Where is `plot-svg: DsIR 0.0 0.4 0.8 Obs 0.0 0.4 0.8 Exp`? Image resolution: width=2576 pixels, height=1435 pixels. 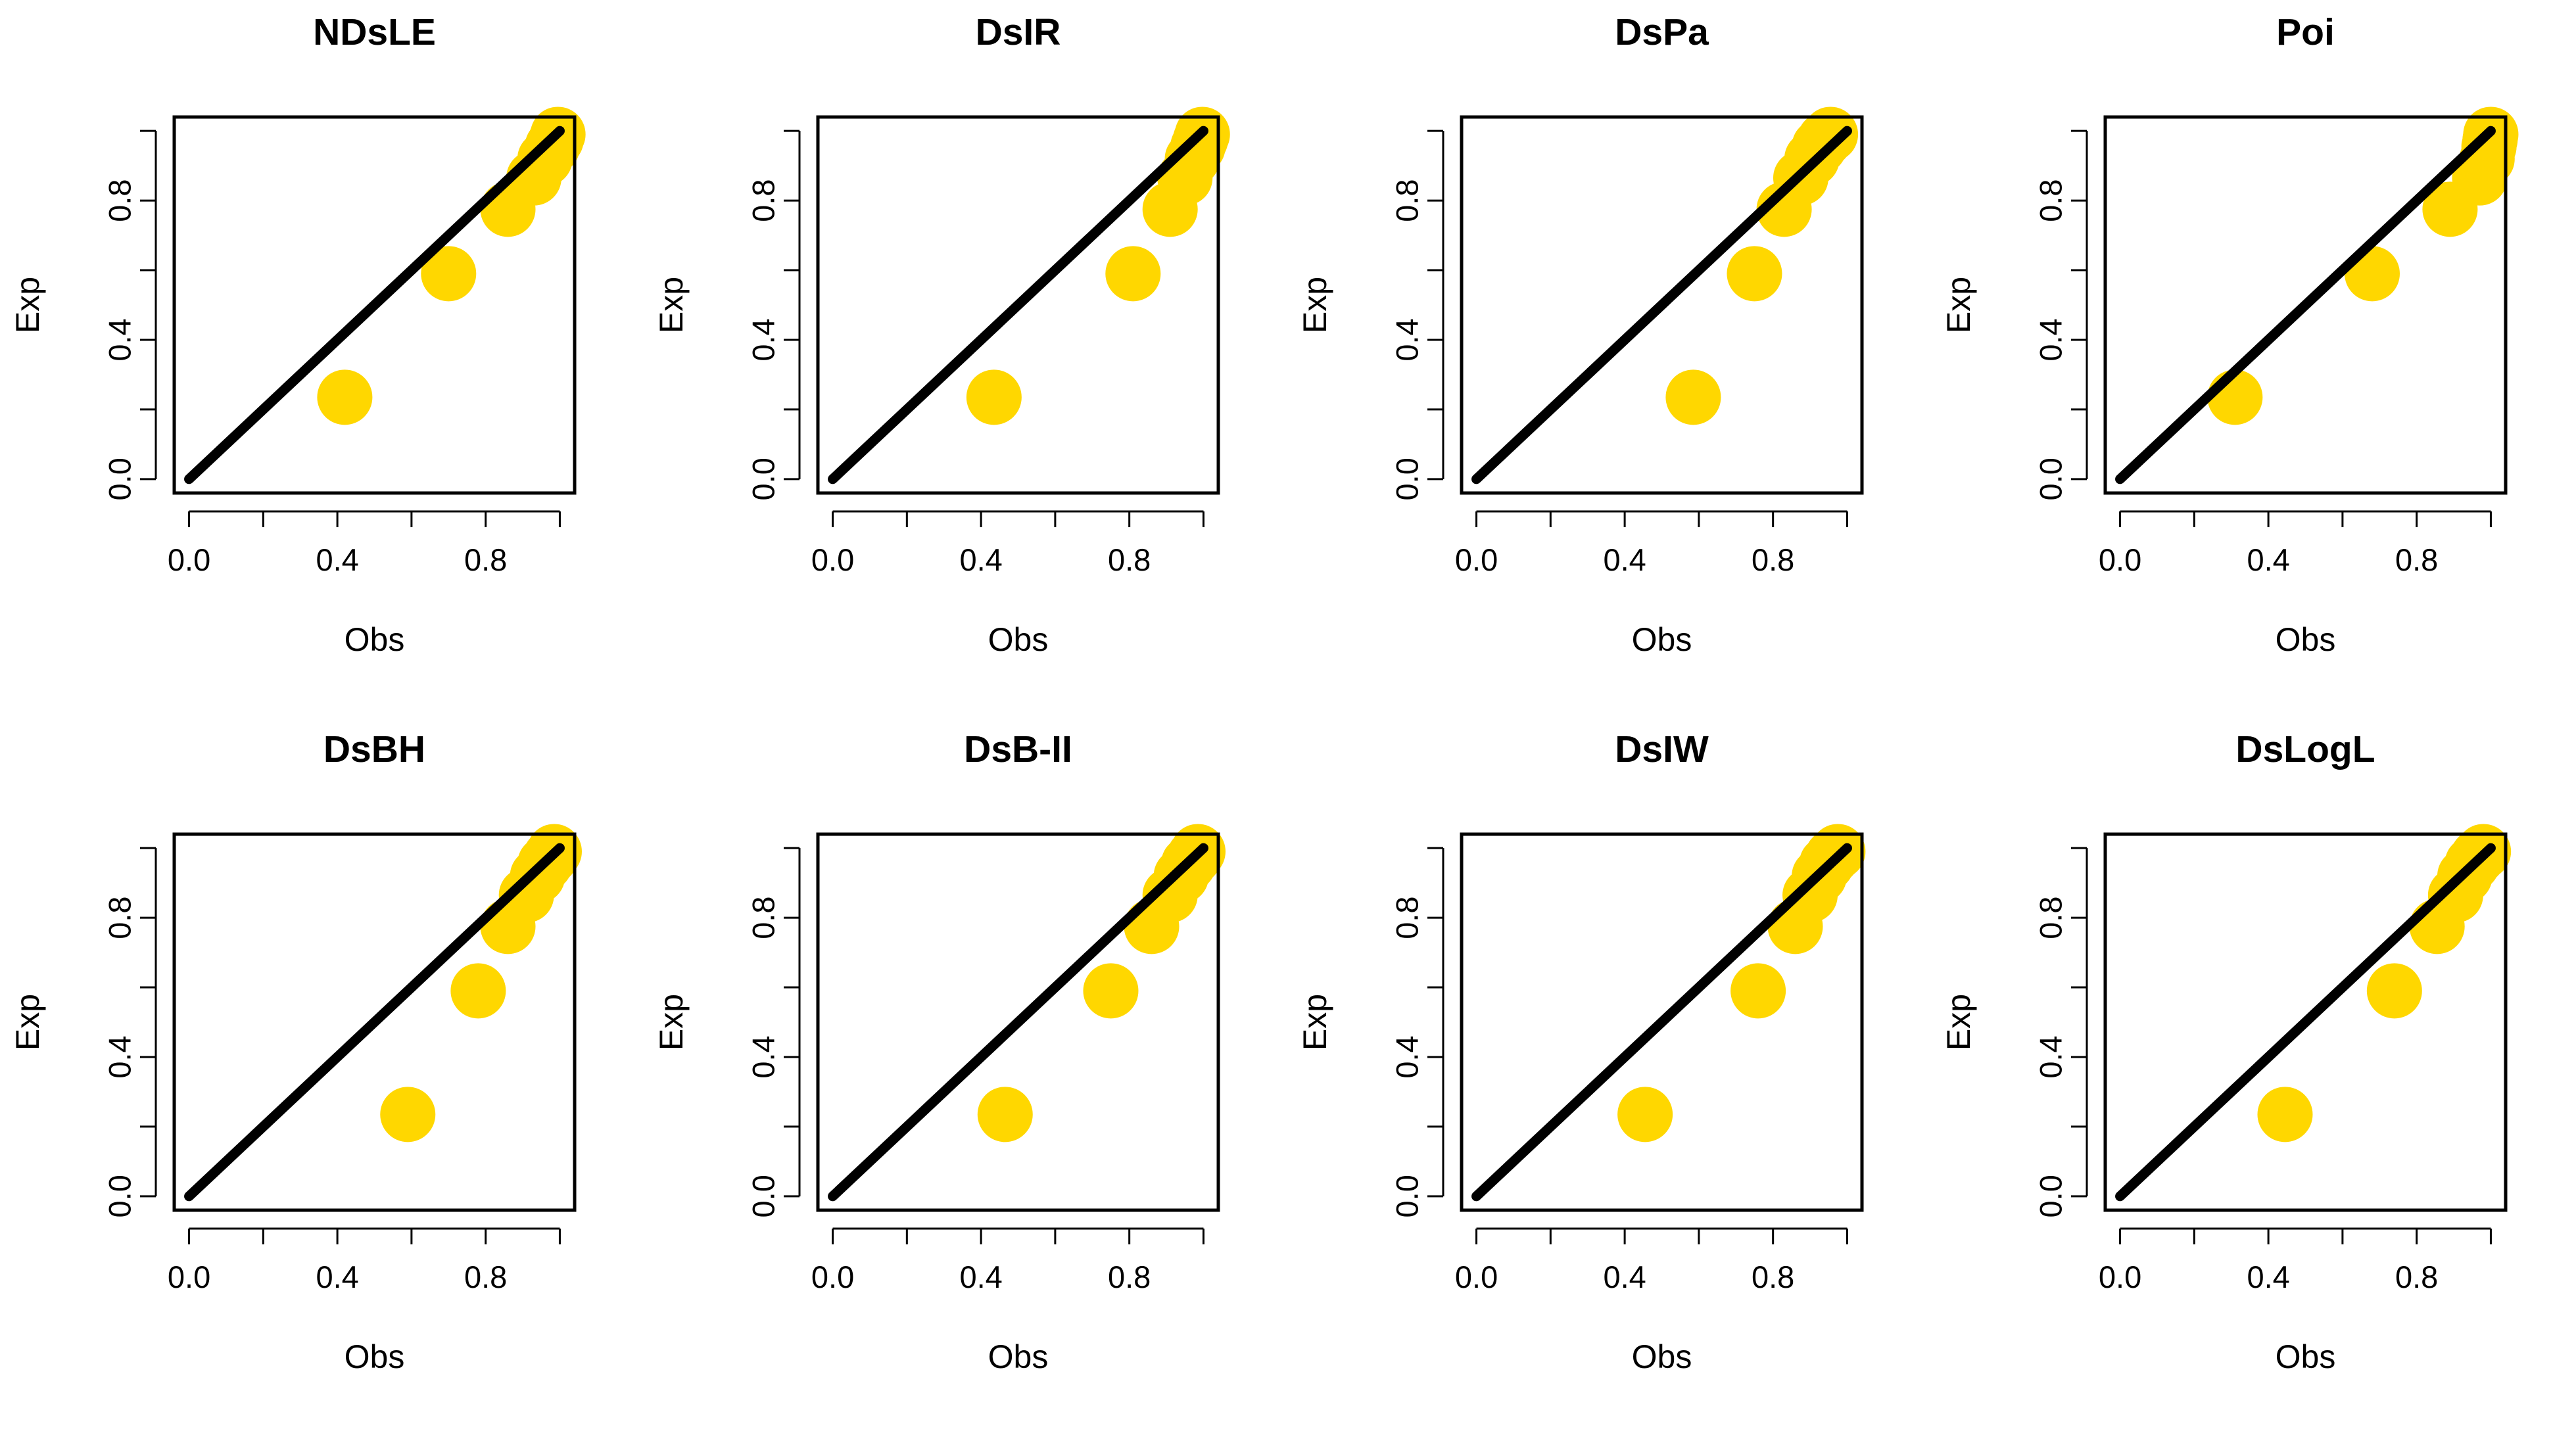
plot-svg: DsIR 0.0 0.4 0.8 Obs 0.0 0.4 0.8 Exp is located at coordinates (941, 334).